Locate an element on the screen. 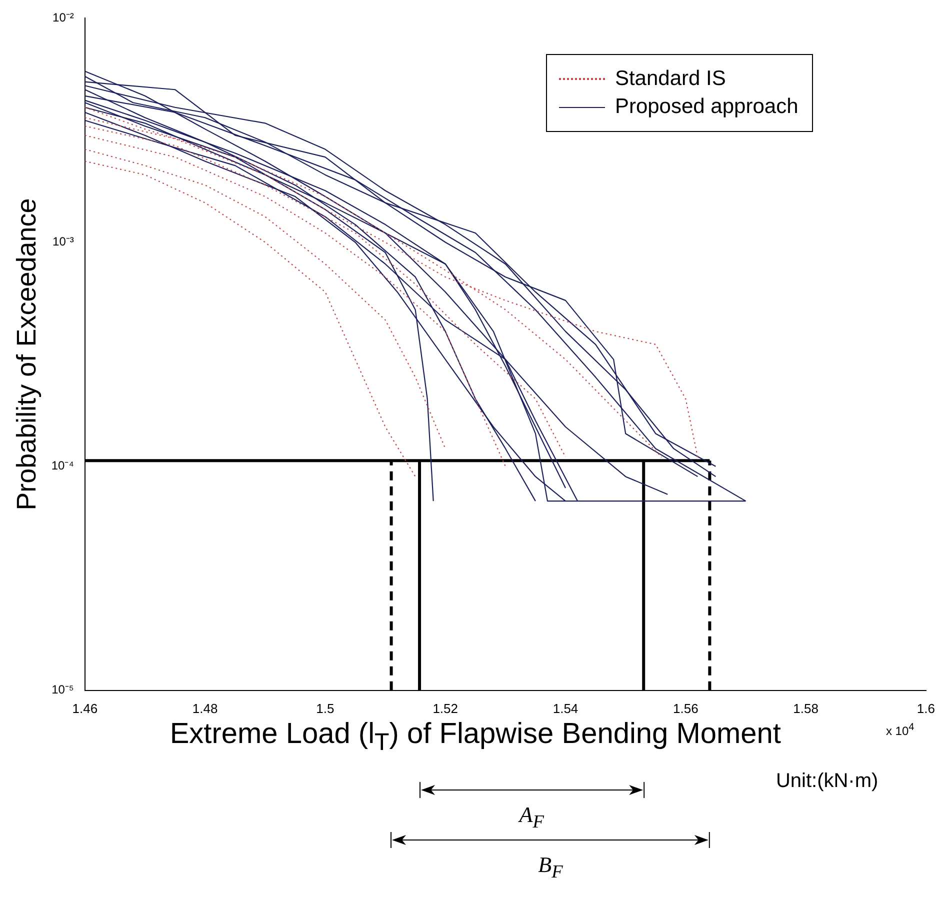 The image size is (947, 901). y-tick-label: 10⁻⁵ is located at coordinates (63, 689).